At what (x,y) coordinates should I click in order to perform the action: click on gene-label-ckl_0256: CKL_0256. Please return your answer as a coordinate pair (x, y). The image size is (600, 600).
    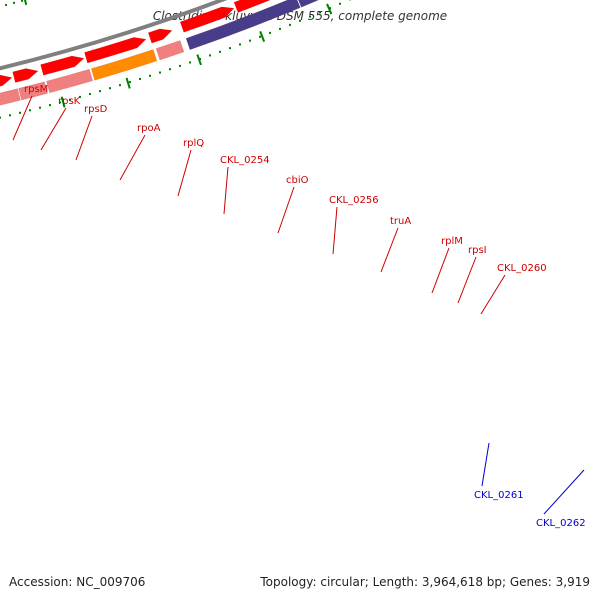
    Looking at the image, I should click on (354, 200).